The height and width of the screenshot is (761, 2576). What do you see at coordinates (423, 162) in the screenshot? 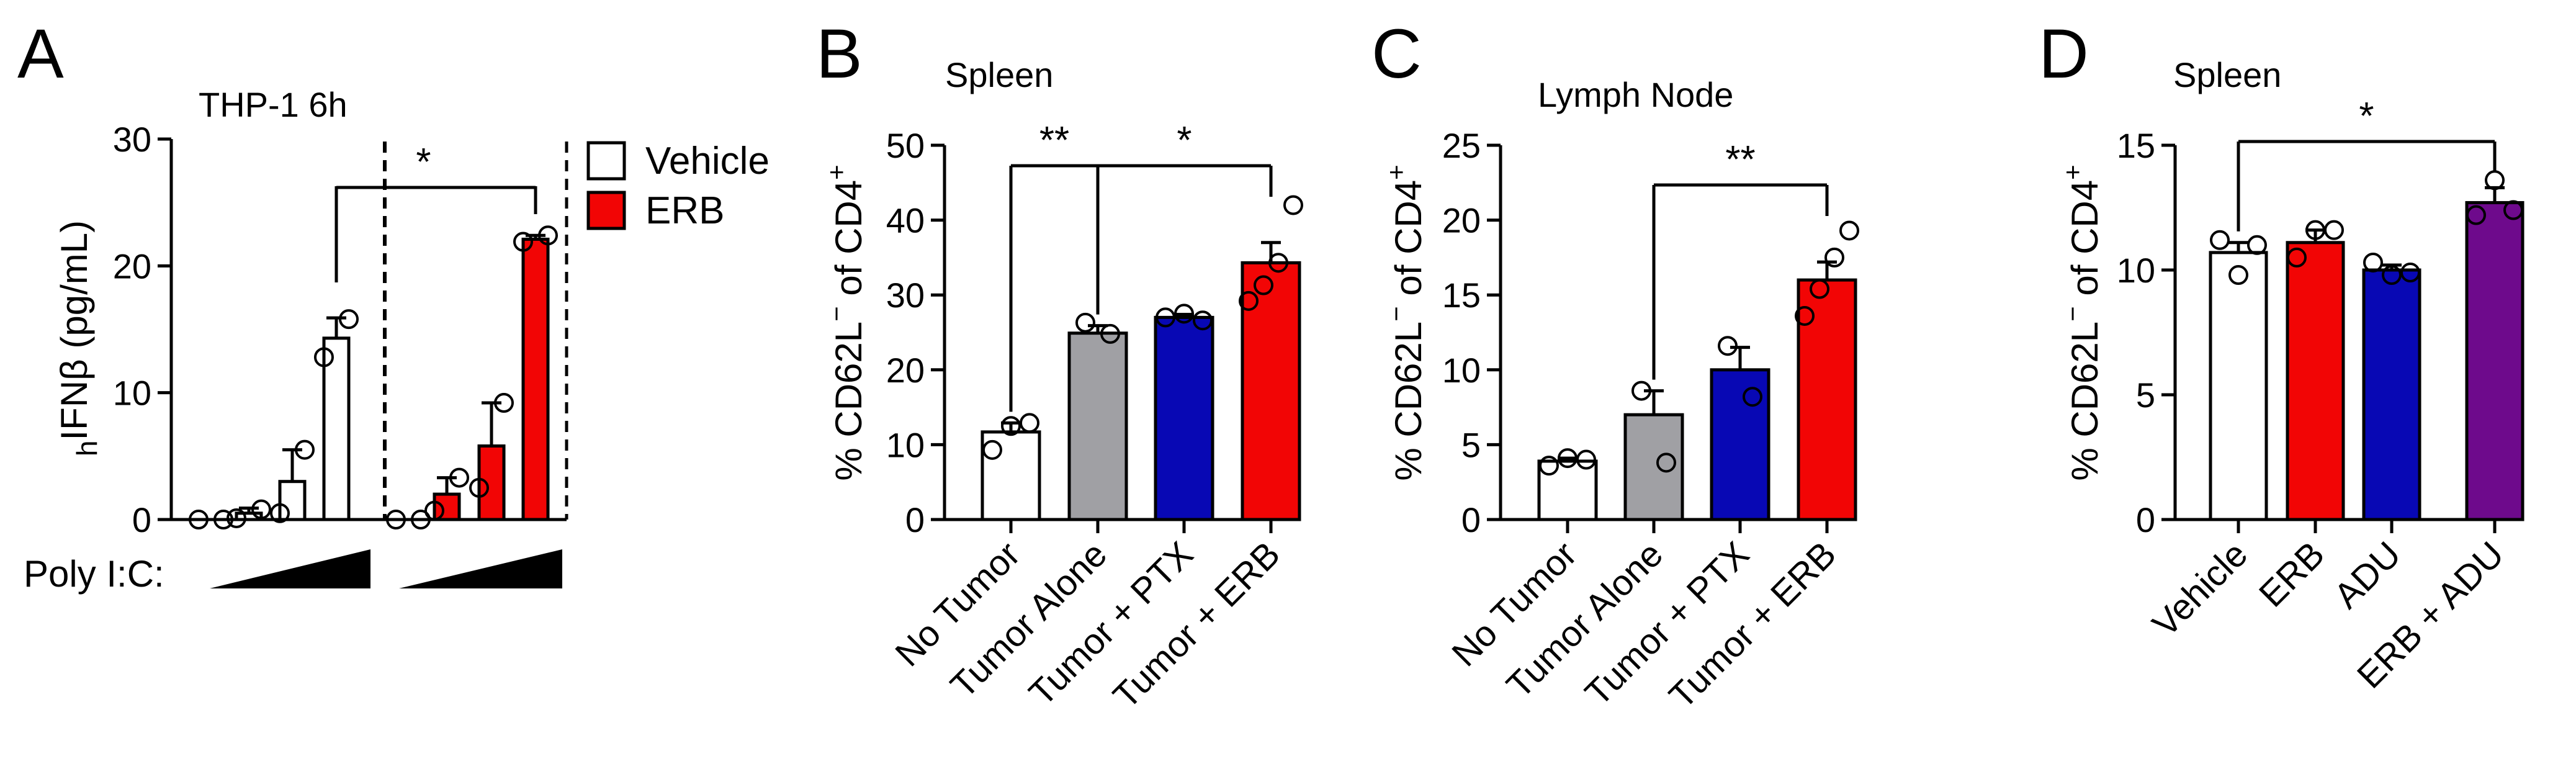
I see `significance-label: *` at bounding box center [423, 162].